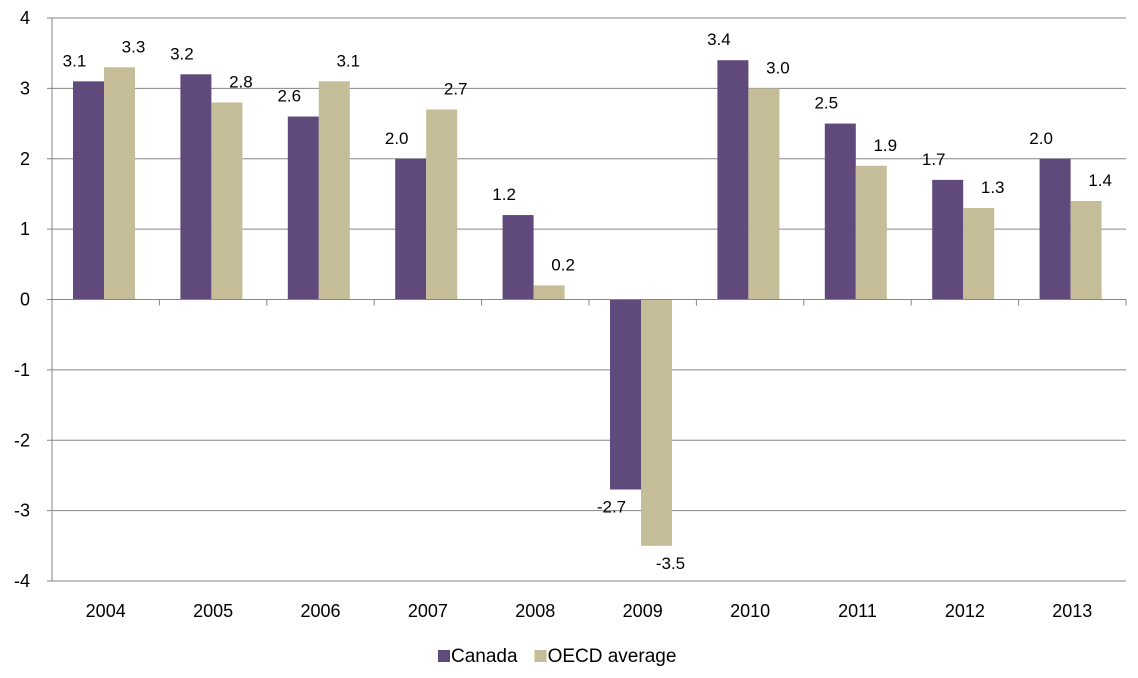  What do you see at coordinates (320, 611) in the screenshot?
I see `x-tick-label: 2006` at bounding box center [320, 611].